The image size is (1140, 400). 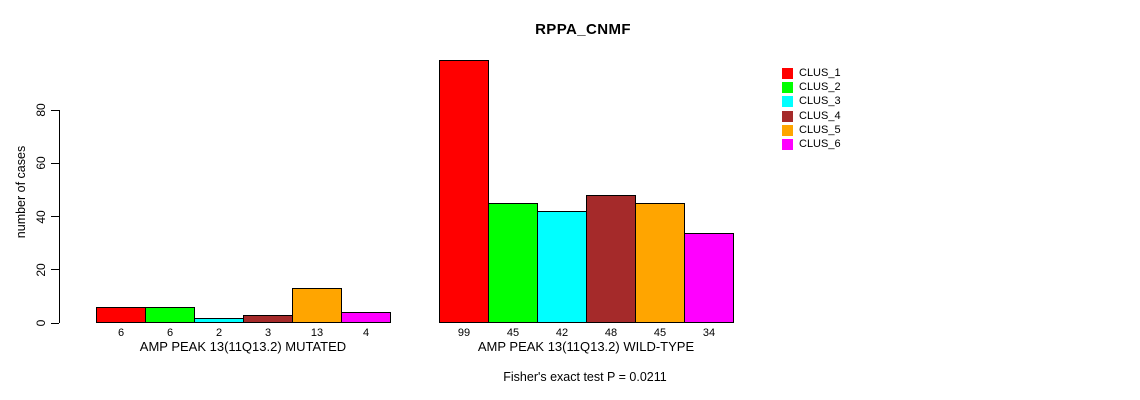 What do you see at coordinates (586, 346) in the screenshot?
I see `x-group-label: AMP PEAK 13(11Q13.2) WILD-TYPE` at bounding box center [586, 346].